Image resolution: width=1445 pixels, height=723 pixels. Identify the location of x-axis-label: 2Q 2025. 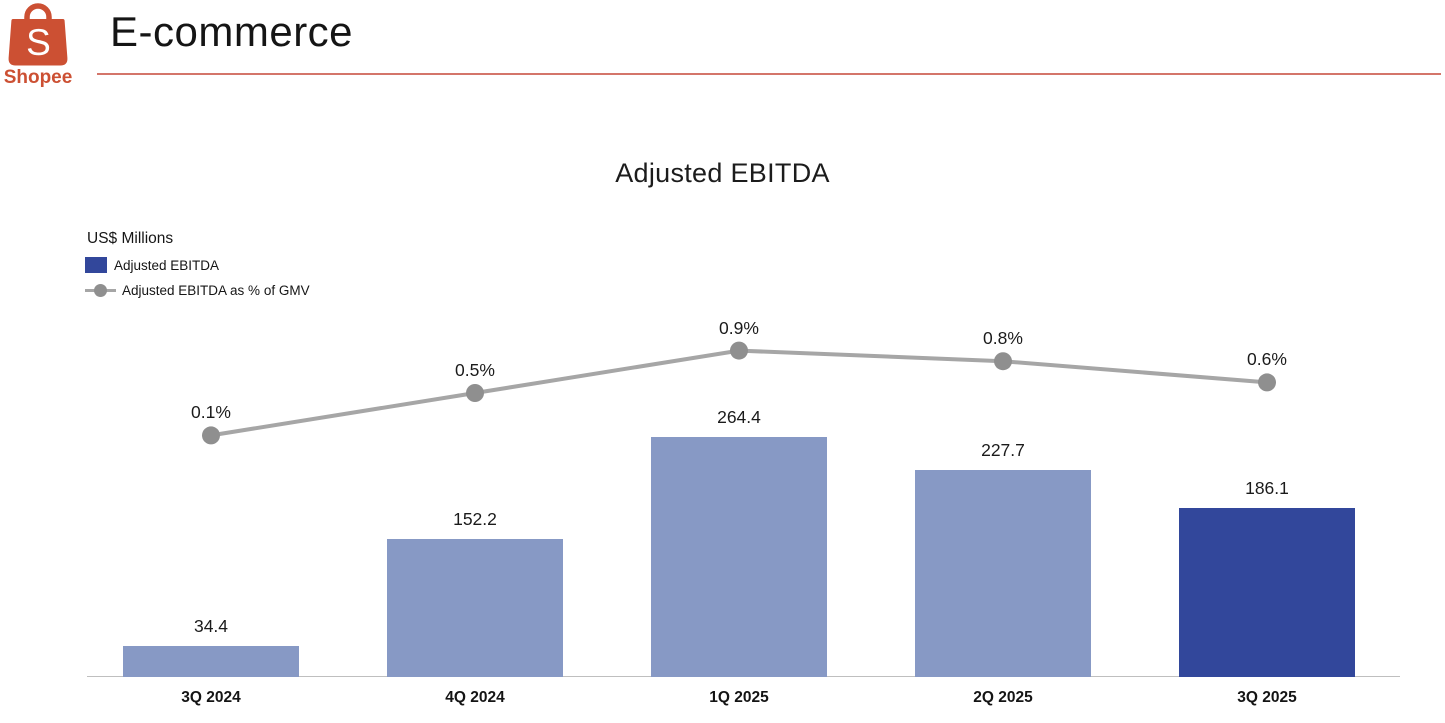
(1003, 697).